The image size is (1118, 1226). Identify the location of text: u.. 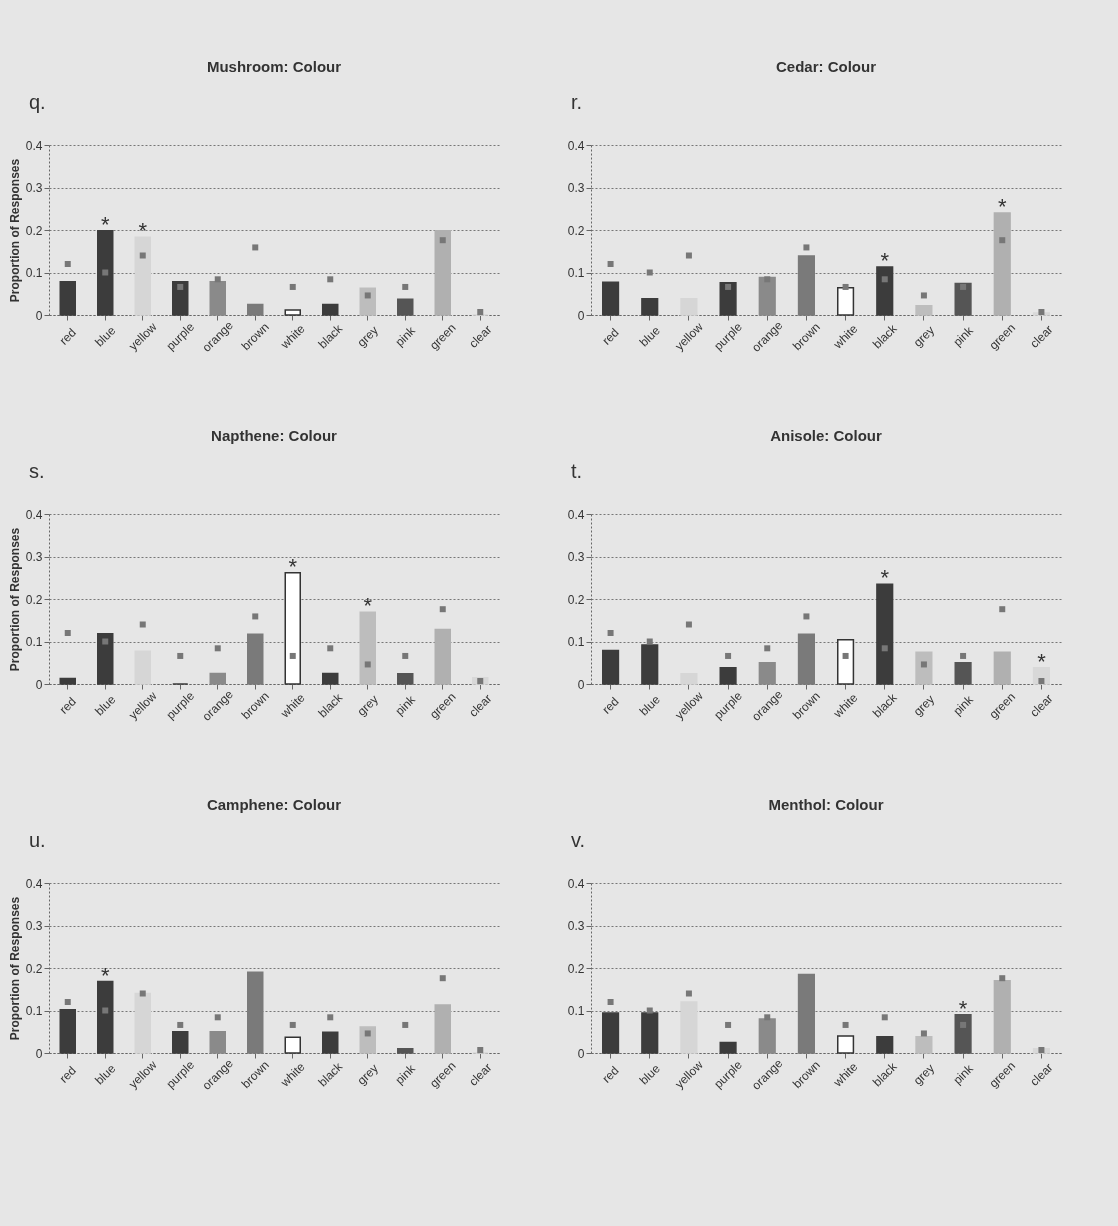
(37, 840).